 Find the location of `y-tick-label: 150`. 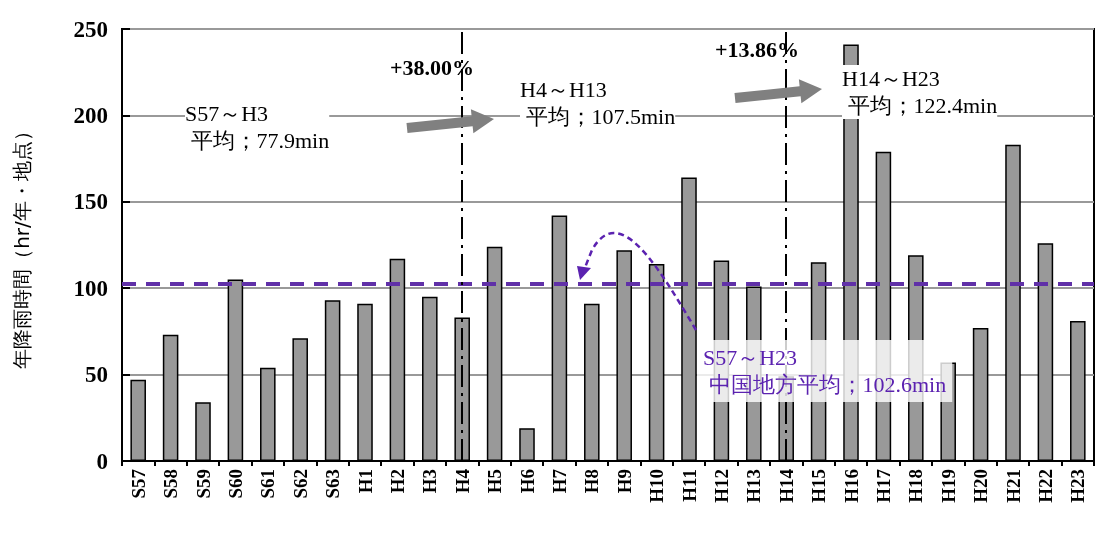

y-tick-label: 150 is located at coordinates (90, 202).